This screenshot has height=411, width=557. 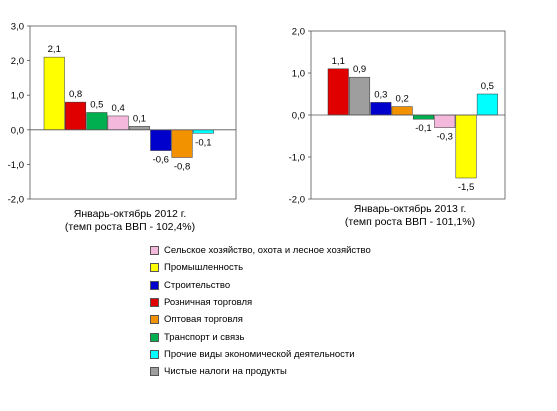 I want to click on legend-item: Транспорт и связь, so click(x=260, y=336).